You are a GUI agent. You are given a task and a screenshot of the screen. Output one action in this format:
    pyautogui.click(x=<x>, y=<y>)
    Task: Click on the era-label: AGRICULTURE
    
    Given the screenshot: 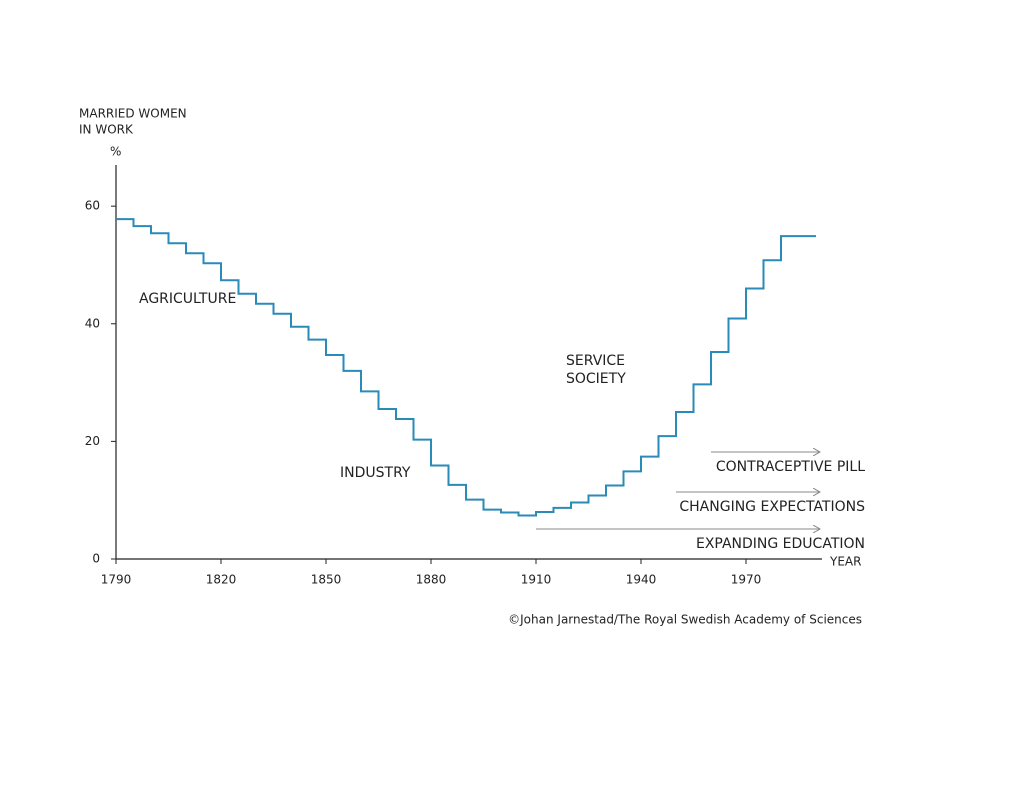 What is the action you would take?
    pyautogui.click(x=187, y=299)
    